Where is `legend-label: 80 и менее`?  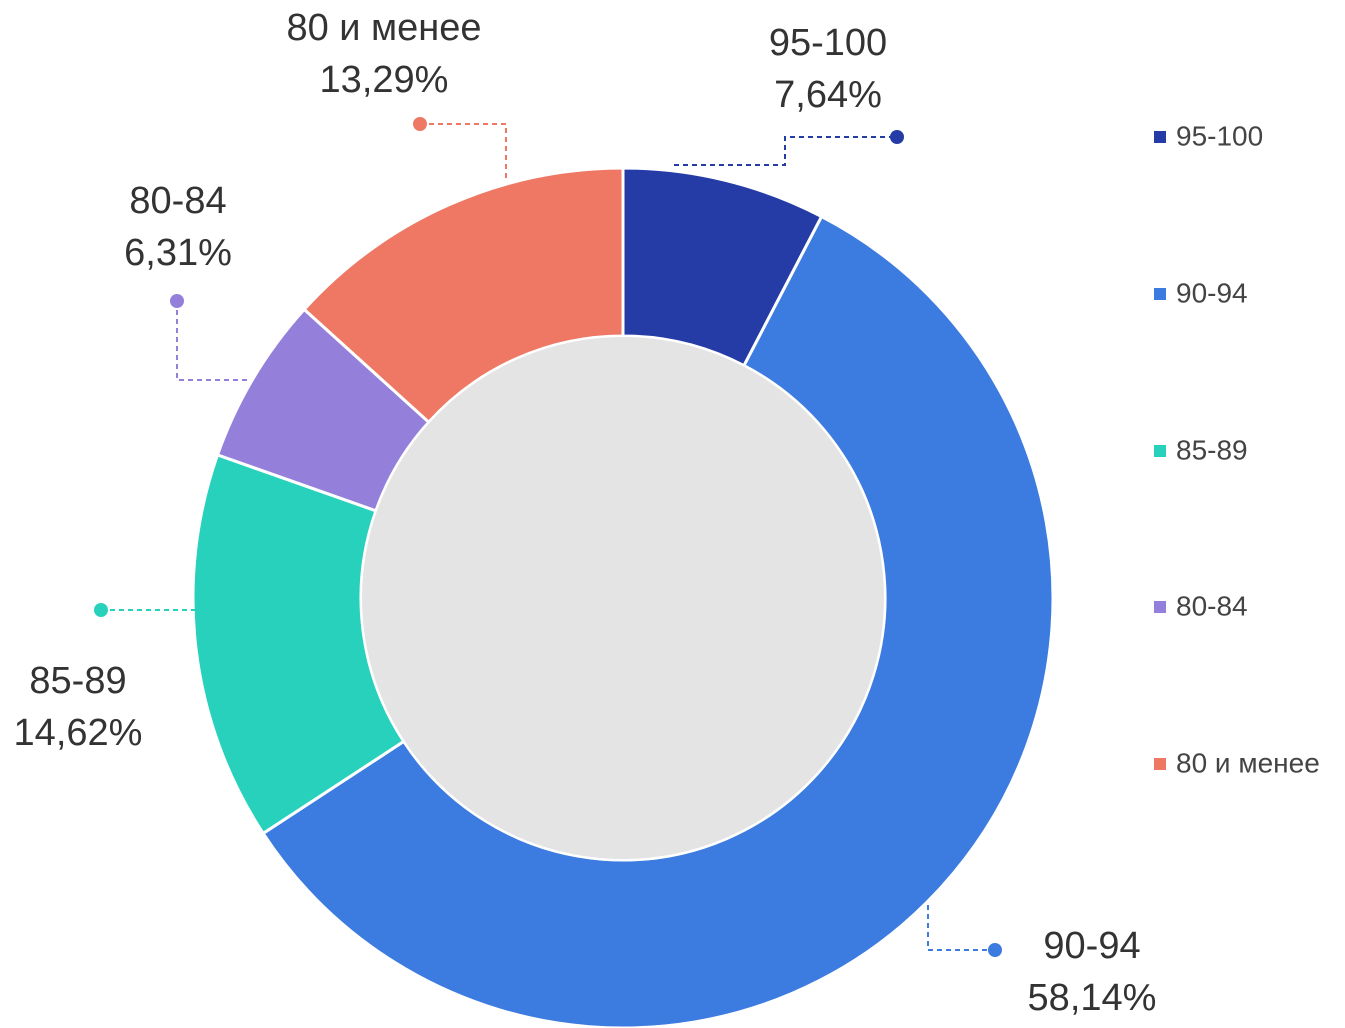 legend-label: 80 и менее is located at coordinates (1248, 762).